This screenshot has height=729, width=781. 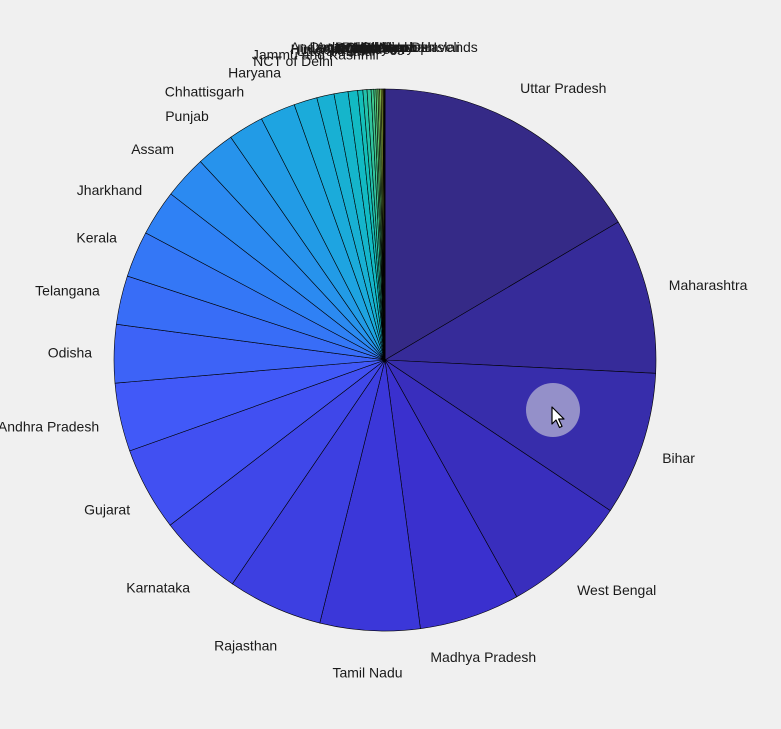 What do you see at coordinates (483, 657) in the screenshot?
I see `pie-label-madhya-pradesh: Madhya Pradesh` at bounding box center [483, 657].